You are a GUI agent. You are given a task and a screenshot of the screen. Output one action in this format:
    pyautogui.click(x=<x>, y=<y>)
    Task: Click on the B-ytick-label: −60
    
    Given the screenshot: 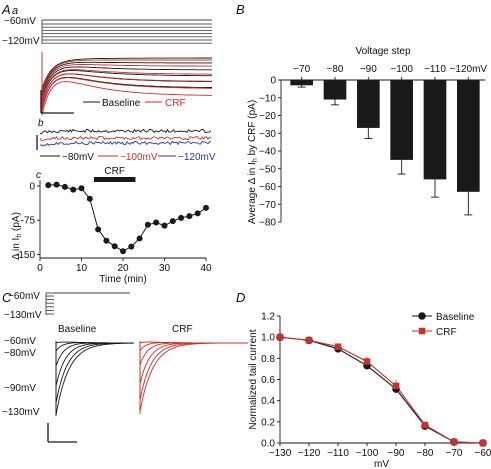 What is the action you would take?
    pyautogui.click(x=267, y=187)
    